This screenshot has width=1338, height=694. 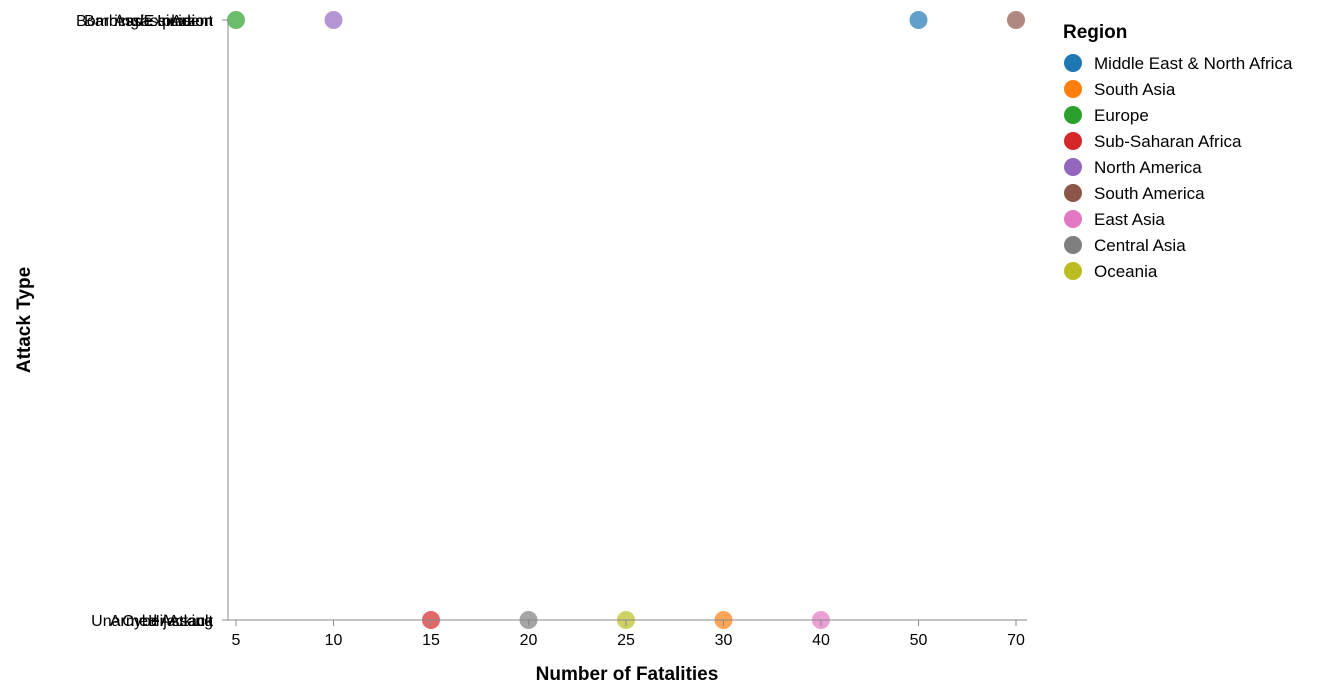 I want to click on x-tick-label: 10, so click(x=334, y=640).